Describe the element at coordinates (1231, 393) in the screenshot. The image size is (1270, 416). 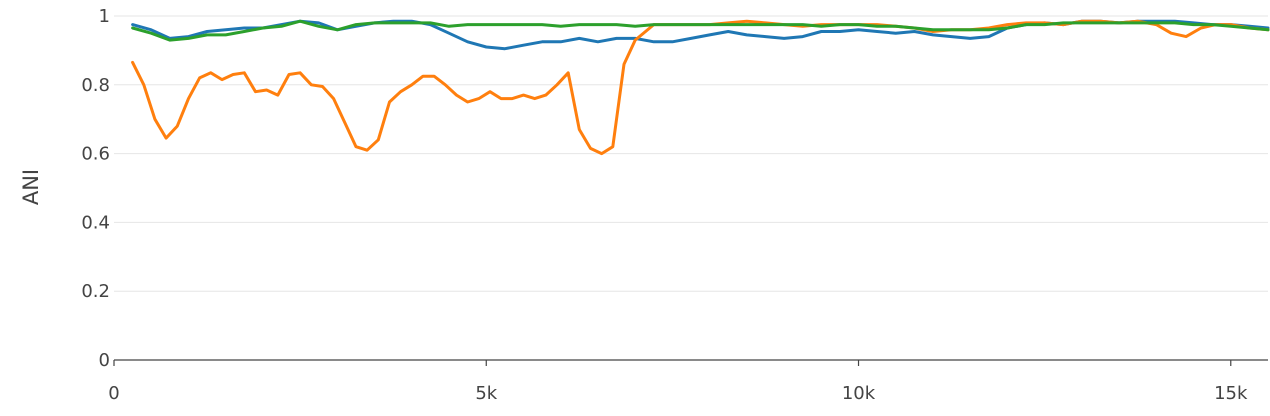
I see `x-tick-label: 15k` at that location.